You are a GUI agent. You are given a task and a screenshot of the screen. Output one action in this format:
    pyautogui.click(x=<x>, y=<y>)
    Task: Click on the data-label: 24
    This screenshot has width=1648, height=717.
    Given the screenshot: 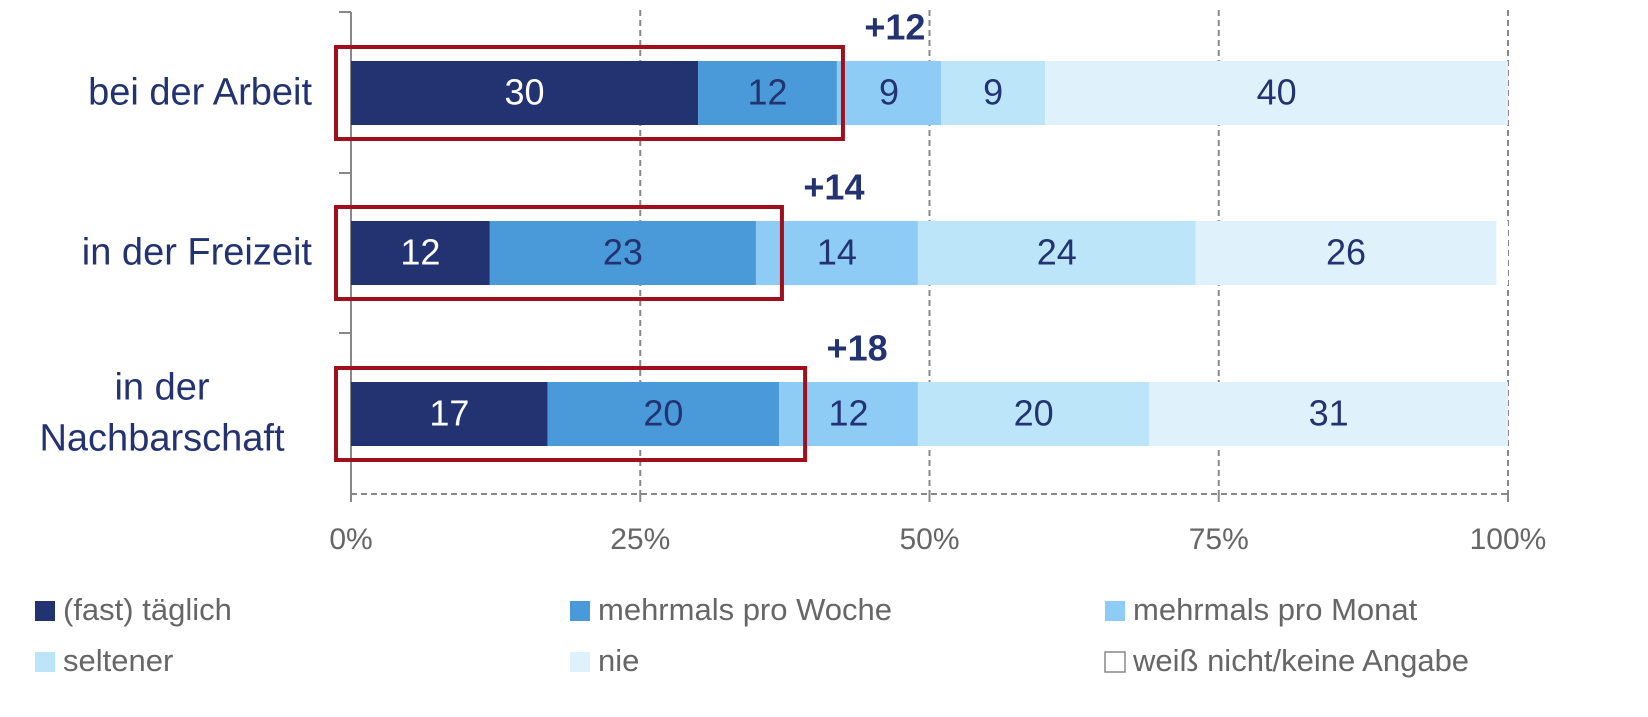 What is the action you would take?
    pyautogui.click(x=1057, y=252)
    